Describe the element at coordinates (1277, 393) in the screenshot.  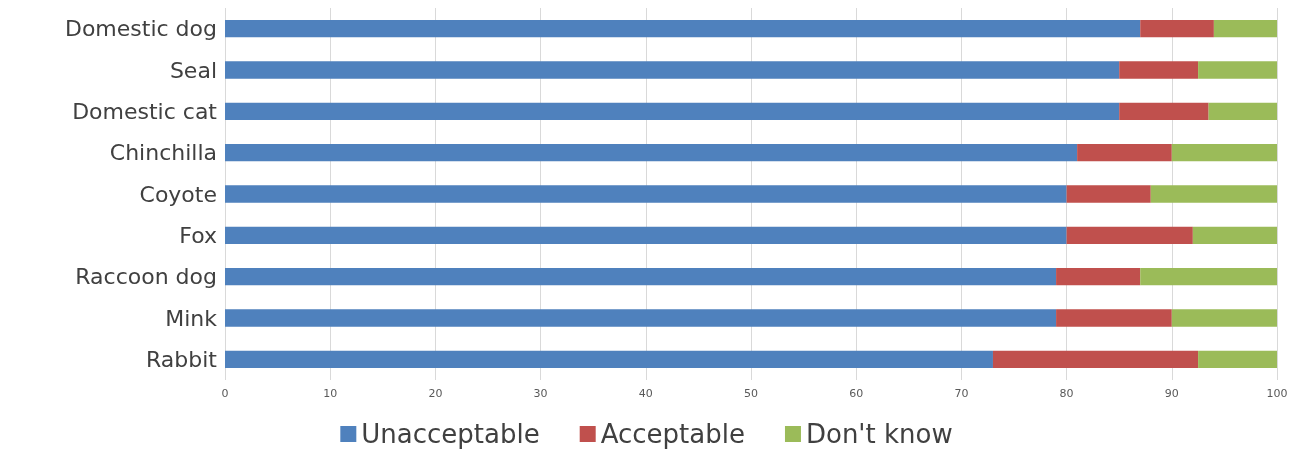
I see `x-tick-label: 100` at that location.